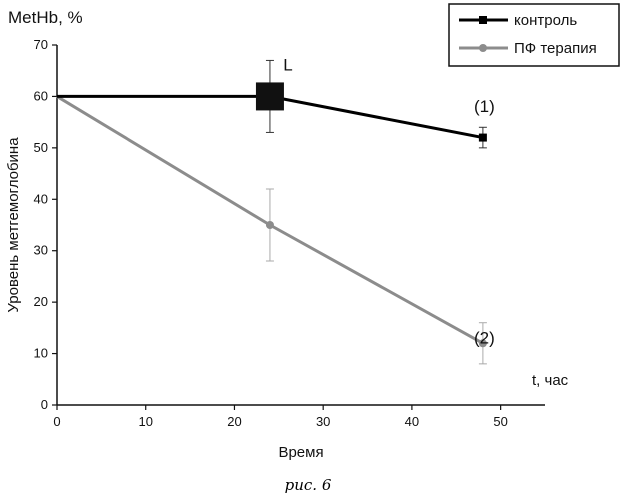 The image size is (623, 500). I want to click on data-point-therapy, so click(270, 225).